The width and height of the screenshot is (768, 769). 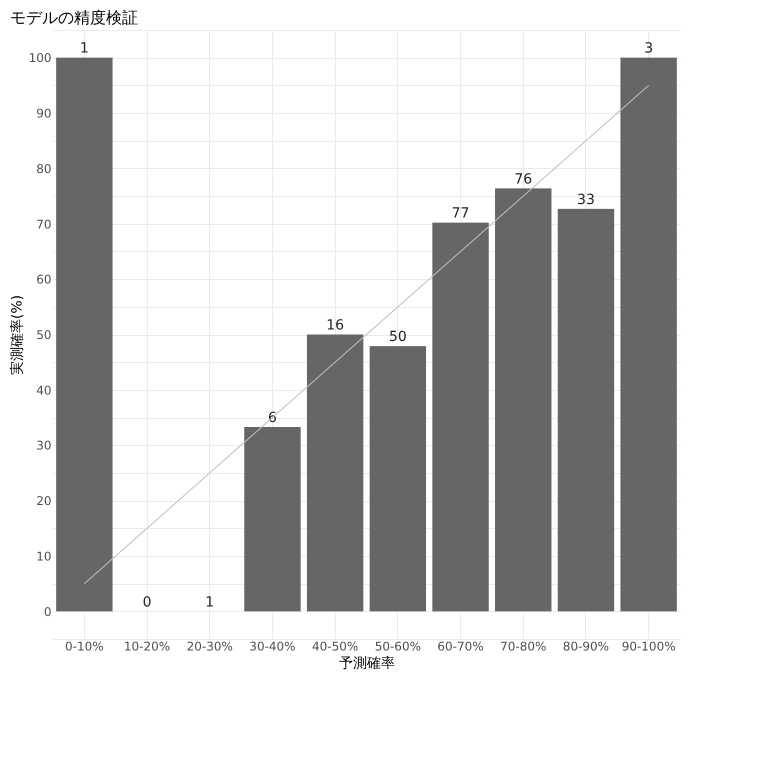 I want to click on x-tick-label: 20-30%, so click(x=209, y=647).